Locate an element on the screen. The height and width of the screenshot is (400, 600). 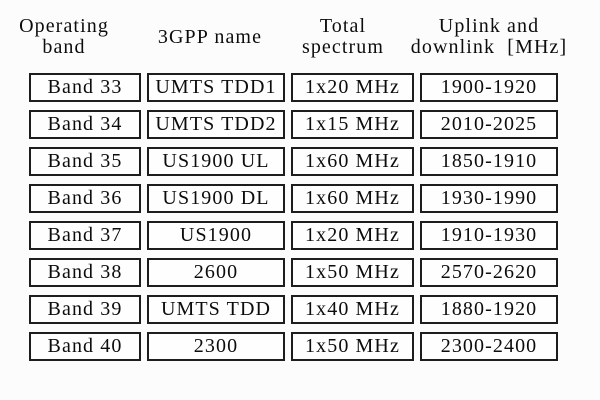
cell-operating-band: Band 37 is located at coordinates (85, 235).